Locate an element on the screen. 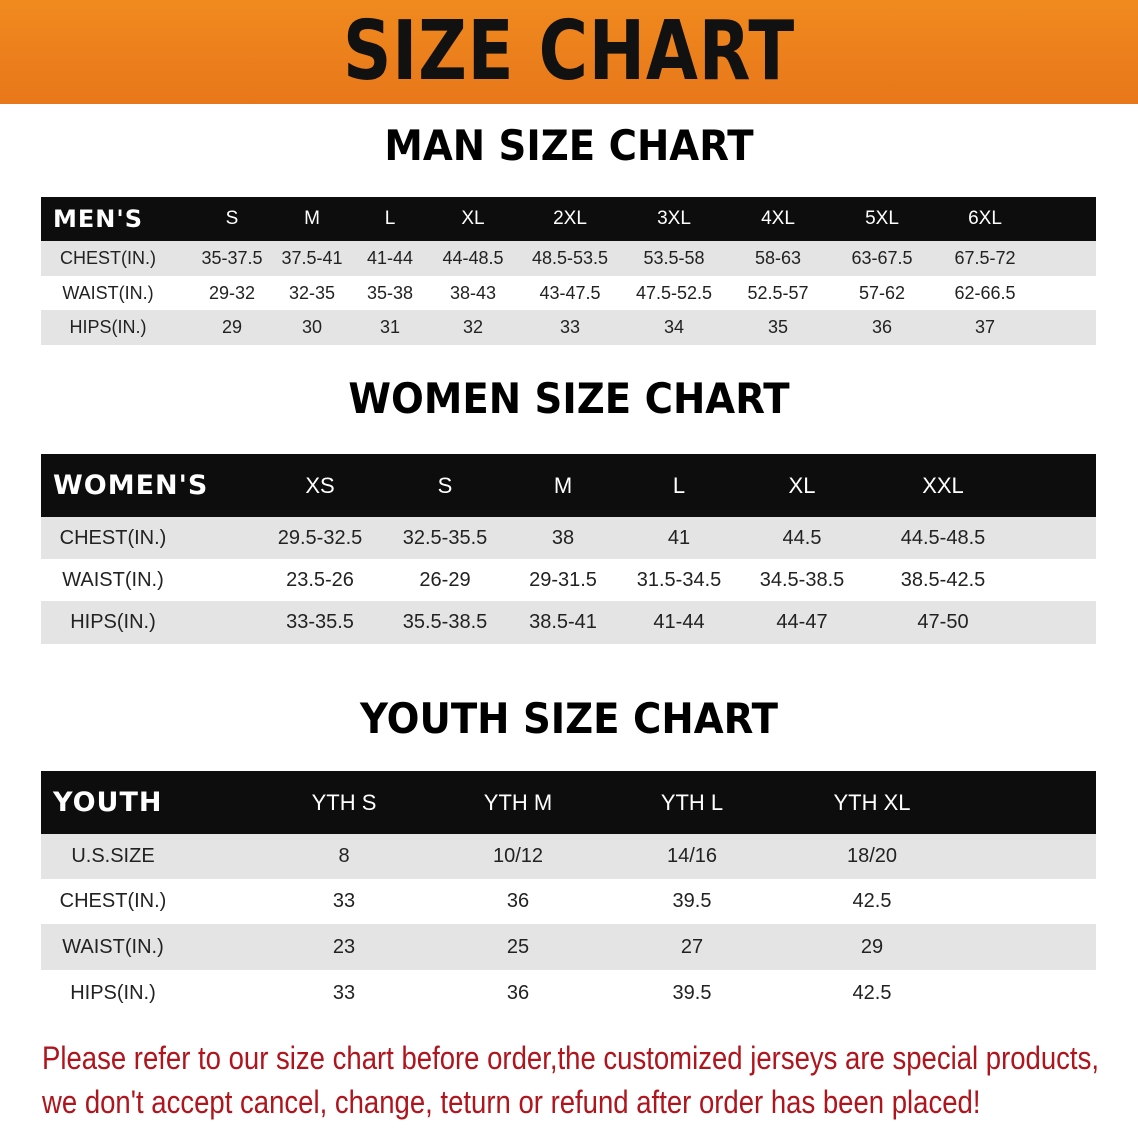  table-cell: 43-47.5 is located at coordinates (570, 292).